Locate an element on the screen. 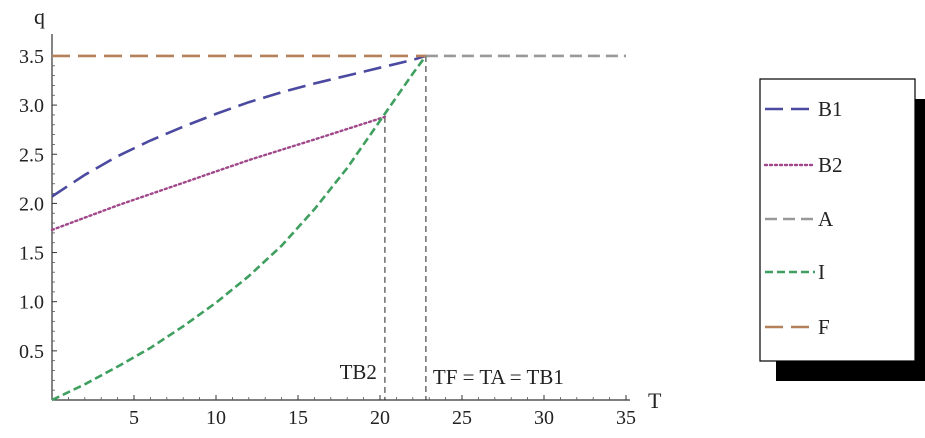 The image size is (925, 438). y-tick-label: 1.0 is located at coordinates (31, 303).